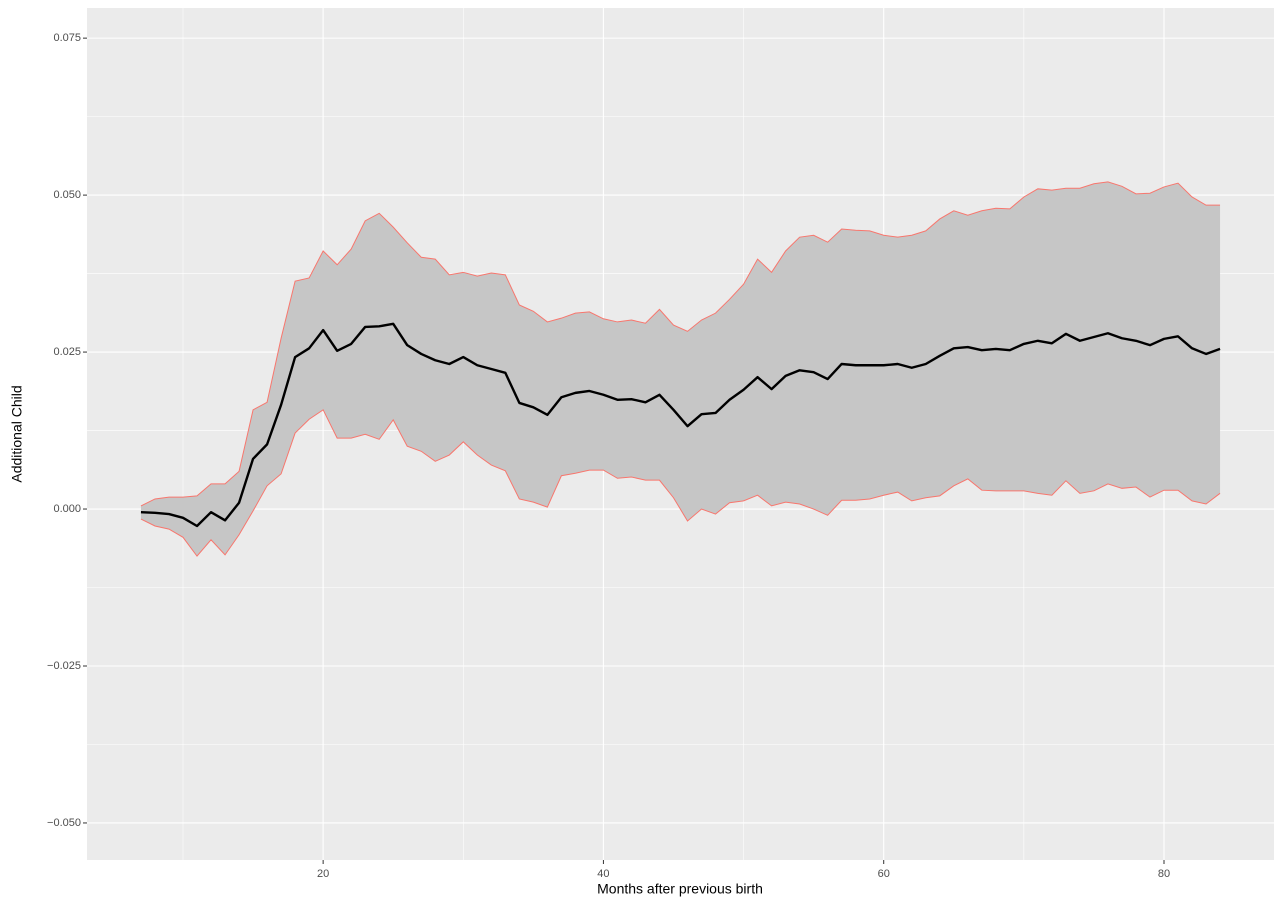 This screenshot has height=900, width=1274. Describe the element at coordinates (680, 483) in the screenshot. I see `band-lower-line` at that location.